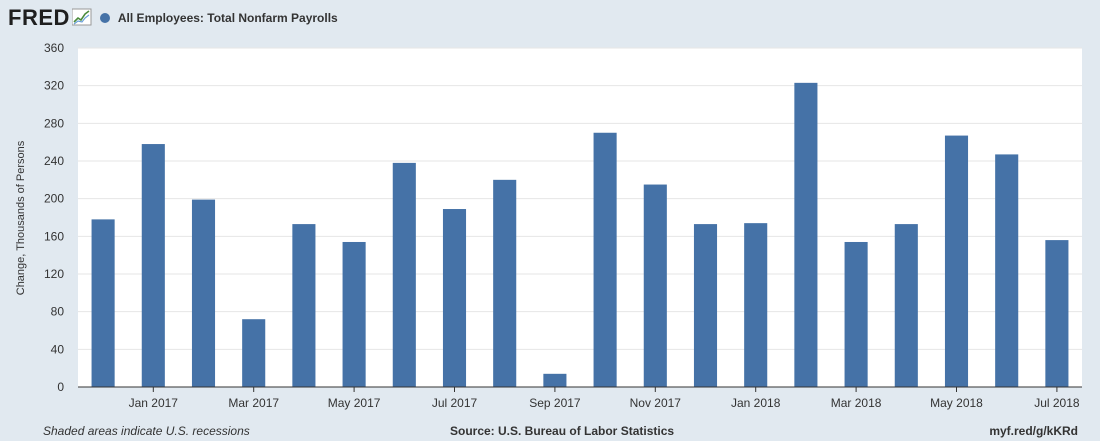  What do you see at coordinates (54, 217) in the screenshot?
I see `y-axis-tick-labels: 0 40 80 120 160 200 240 280 320 360` at bounding box center [54, 217].